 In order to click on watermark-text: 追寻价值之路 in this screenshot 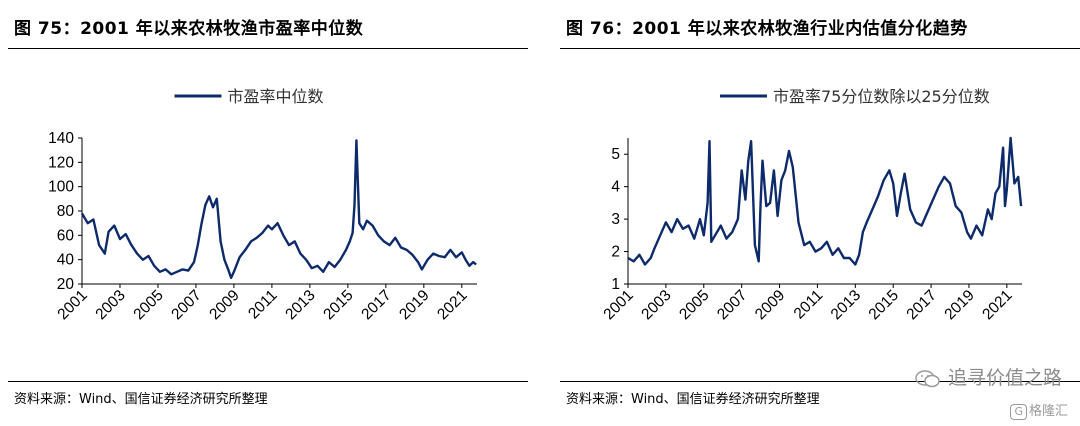, I will do `click(1004, 378)`.